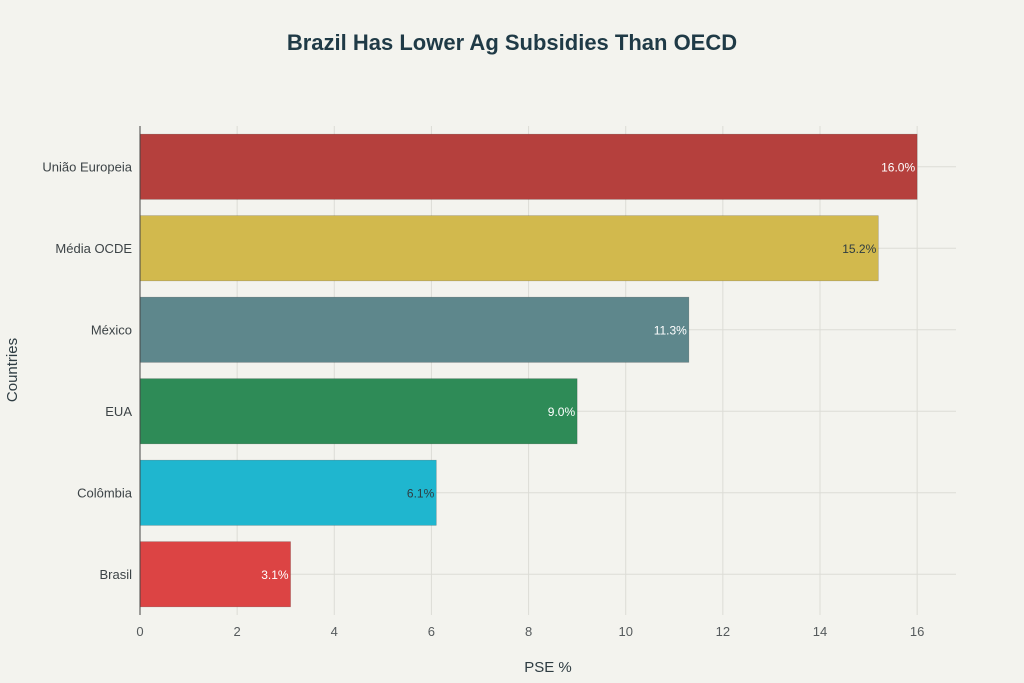 The height and width of the screenshot is (683, 1024). Describe the element at coordinates (93, 248) in the screenshot. I see `category-label: Média OCDE` at that location.